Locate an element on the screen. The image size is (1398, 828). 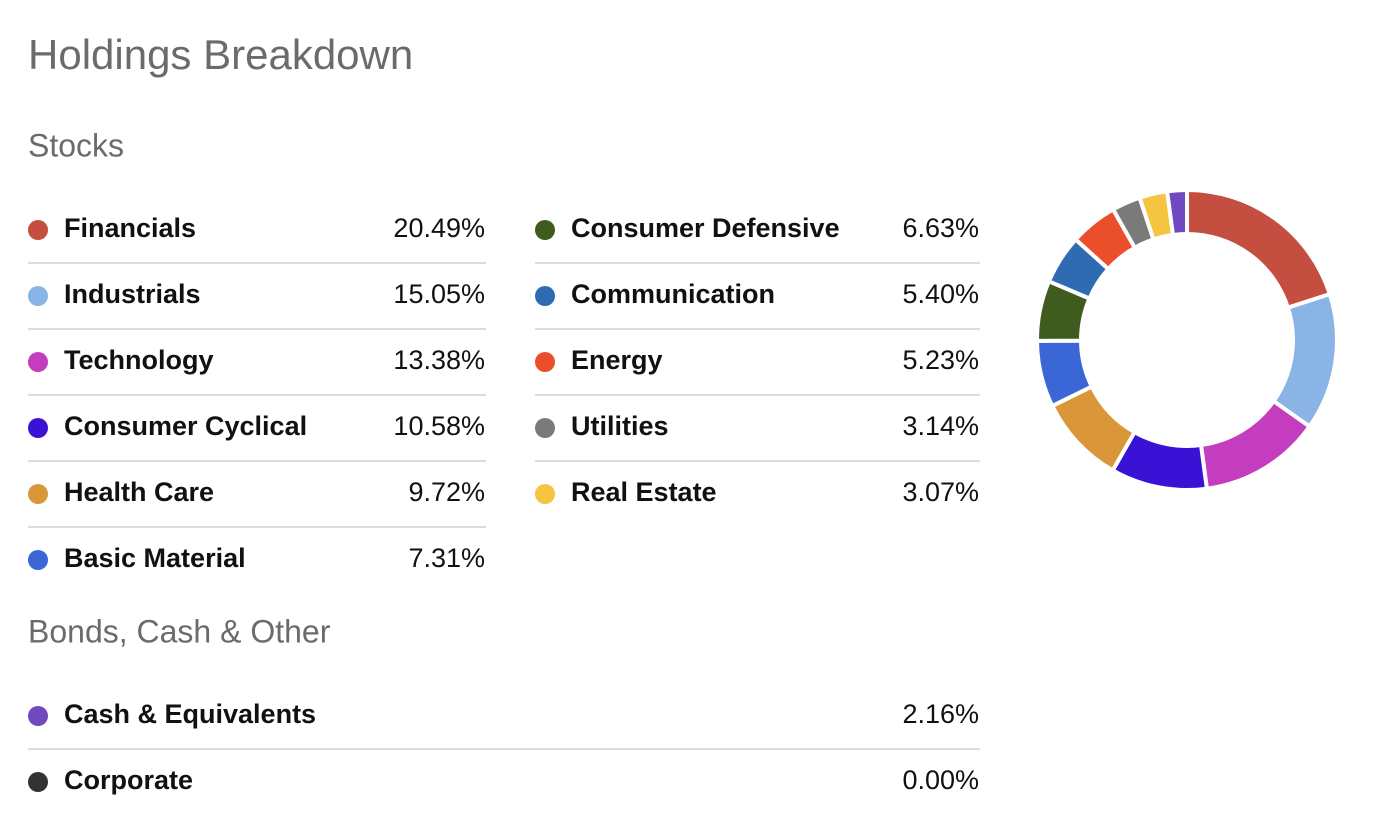
category-label: Real Estate is located at coordinates (644, 492).